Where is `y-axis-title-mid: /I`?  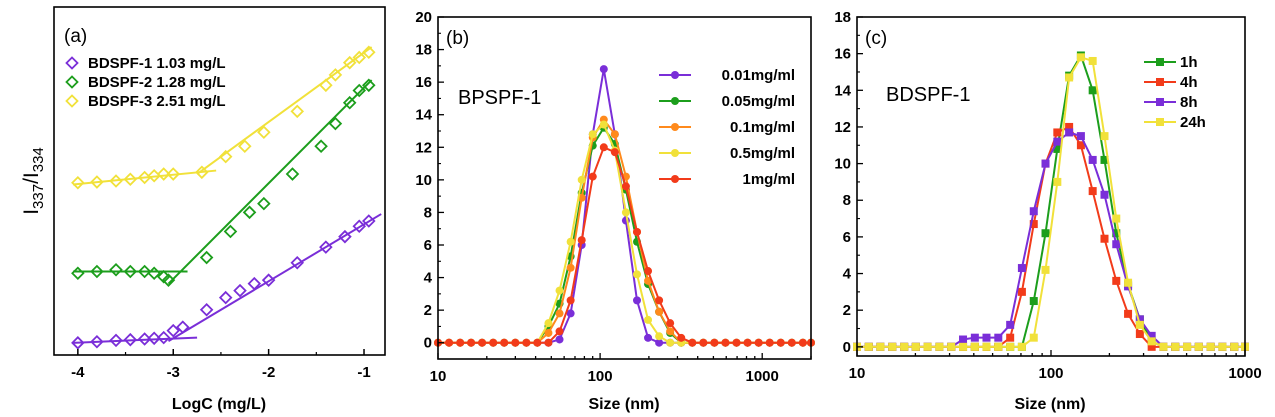 y-axis-title-mid: /I is located at coordinates (31, 178).